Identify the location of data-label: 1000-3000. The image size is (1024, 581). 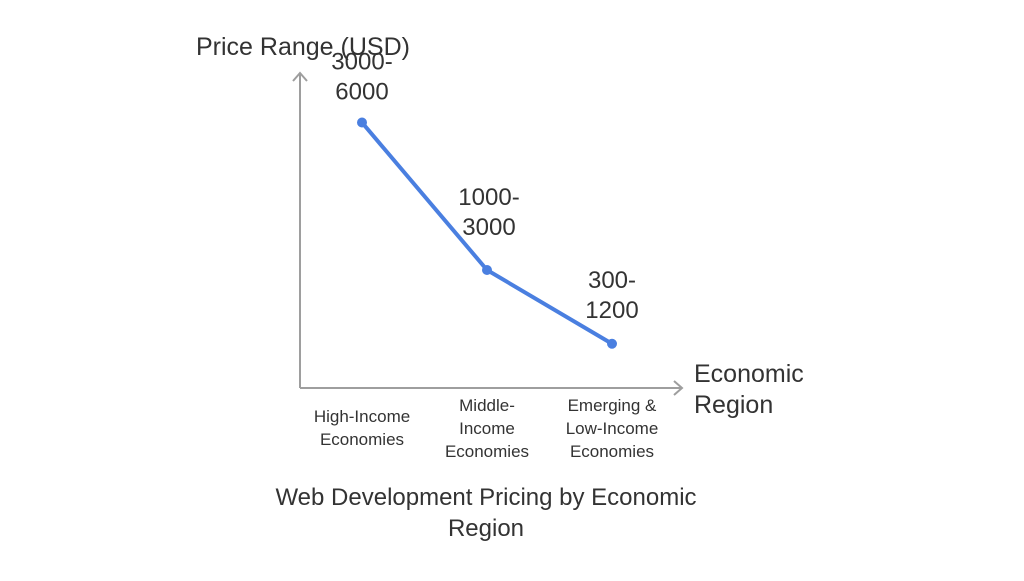
(488, 212).